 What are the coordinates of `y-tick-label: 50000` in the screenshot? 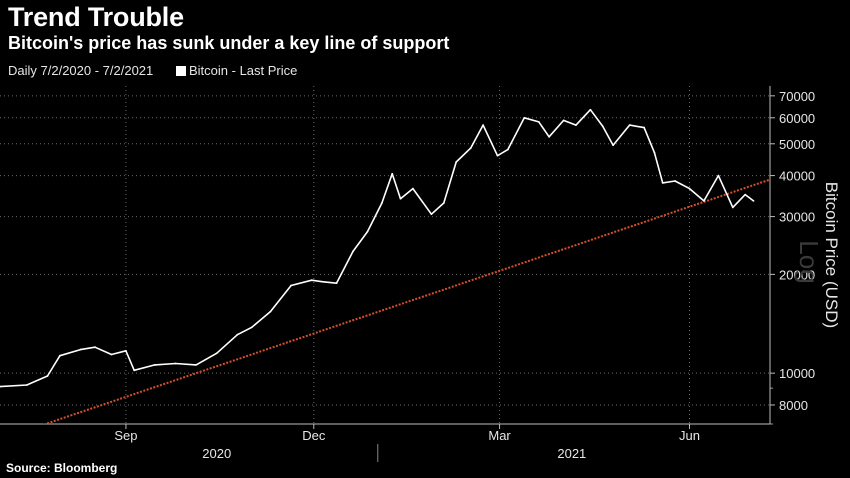 It's located at (797, 144).